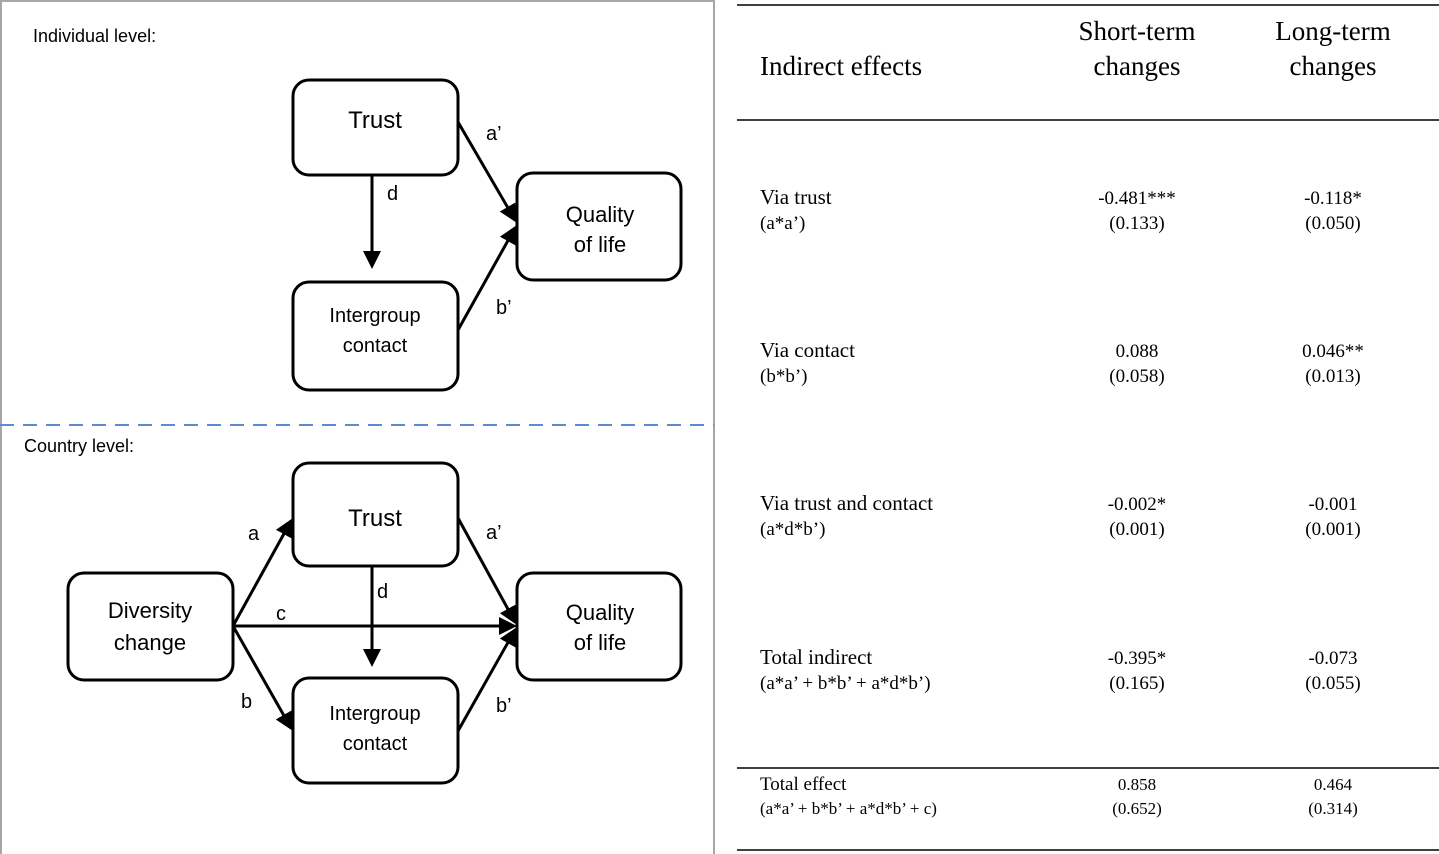 The image size is (1439, 854). What do you see at coordinates (94, 36) in the screenshot?
I see `level-label: Individual level:` at bounding box center [94, 36].